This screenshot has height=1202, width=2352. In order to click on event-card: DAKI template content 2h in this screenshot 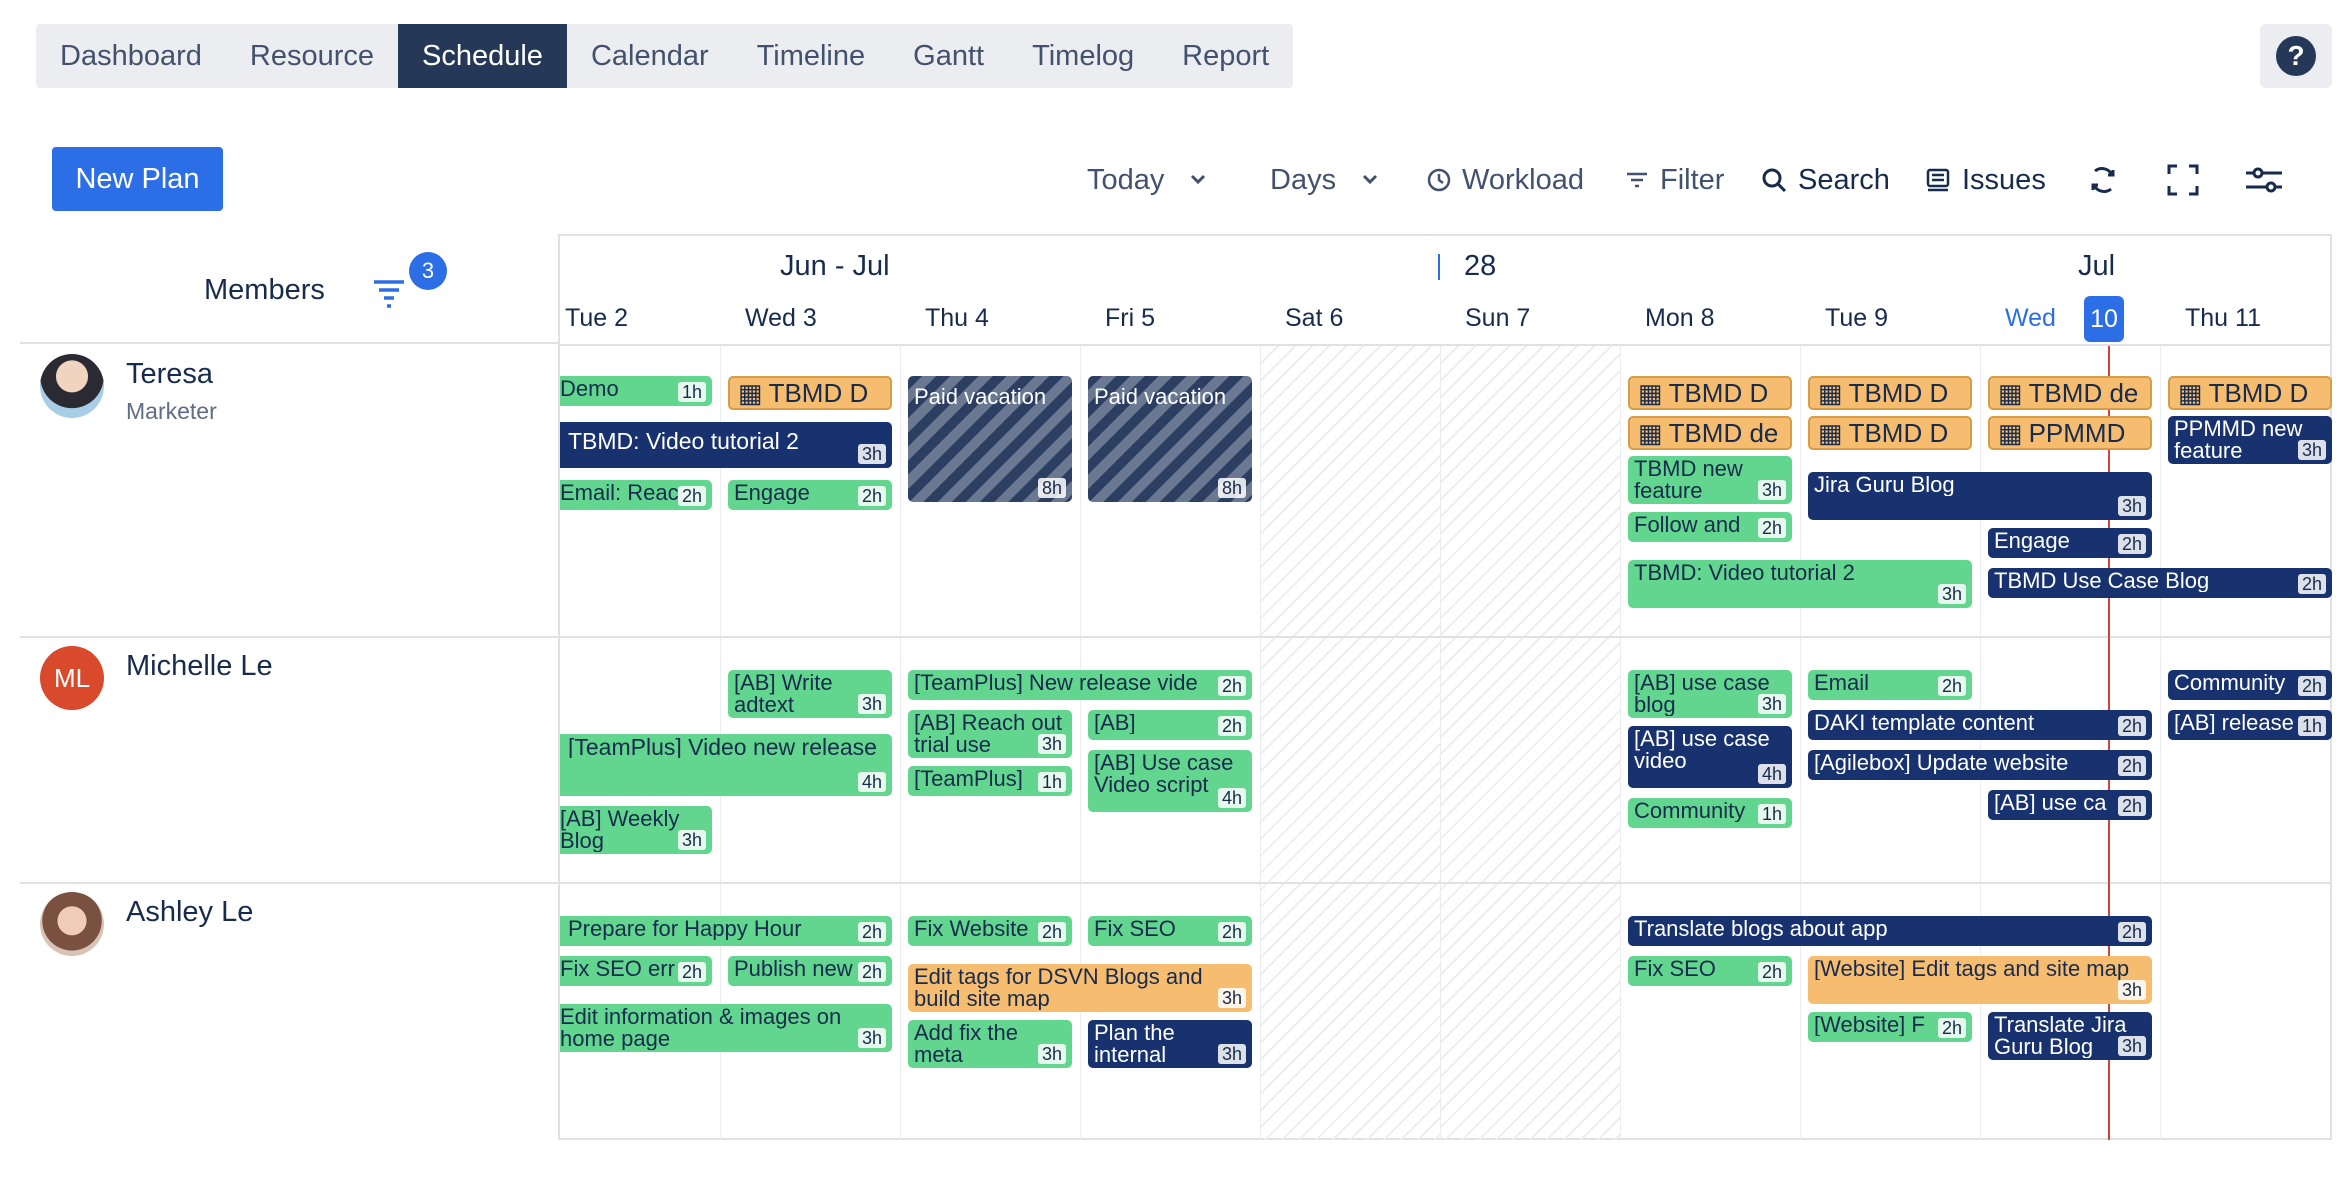, I will do `click(1980, 725)`.